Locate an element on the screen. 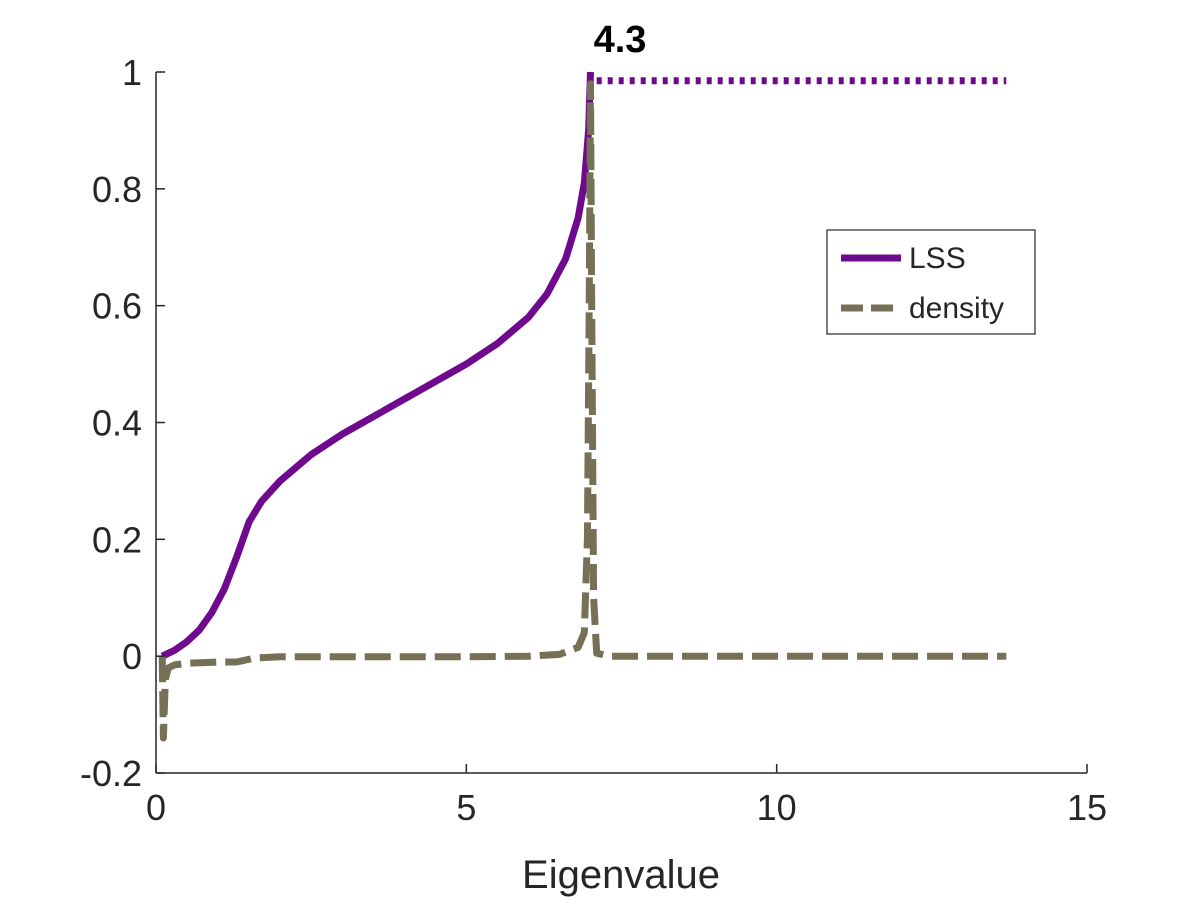 Image resolution: width=1200 pixels, height=900 pixels. x-tick-label: 5 is located at coordinates (466, 807).